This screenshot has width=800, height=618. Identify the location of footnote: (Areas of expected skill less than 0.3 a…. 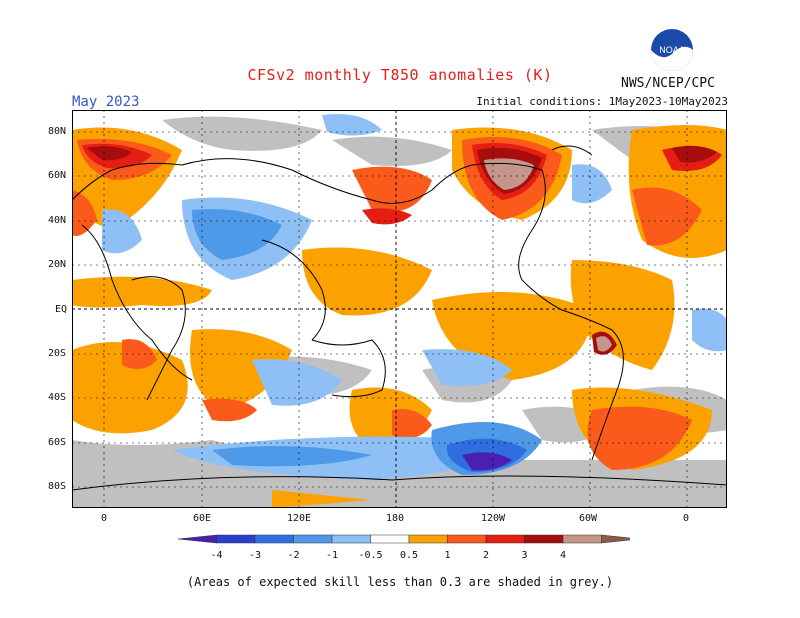
(400, 582).